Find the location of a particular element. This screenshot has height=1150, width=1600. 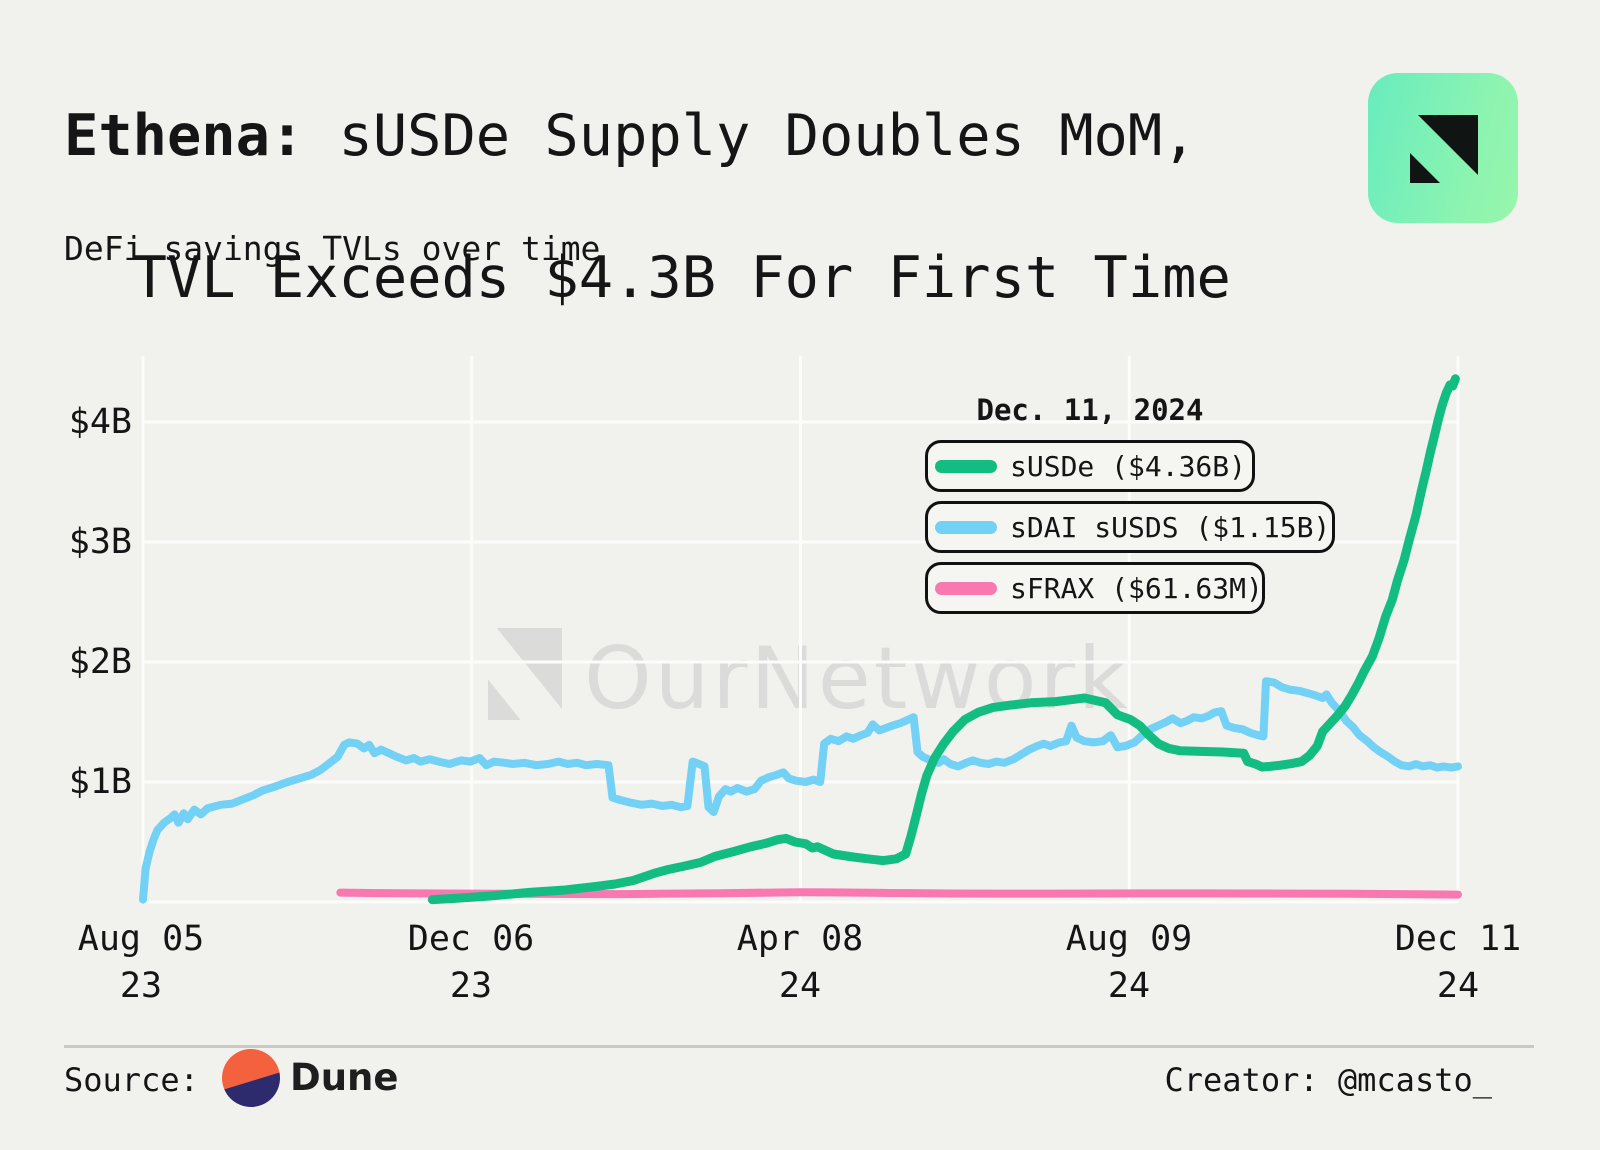

source-label: Source: is located at coordinates (131, 1080).